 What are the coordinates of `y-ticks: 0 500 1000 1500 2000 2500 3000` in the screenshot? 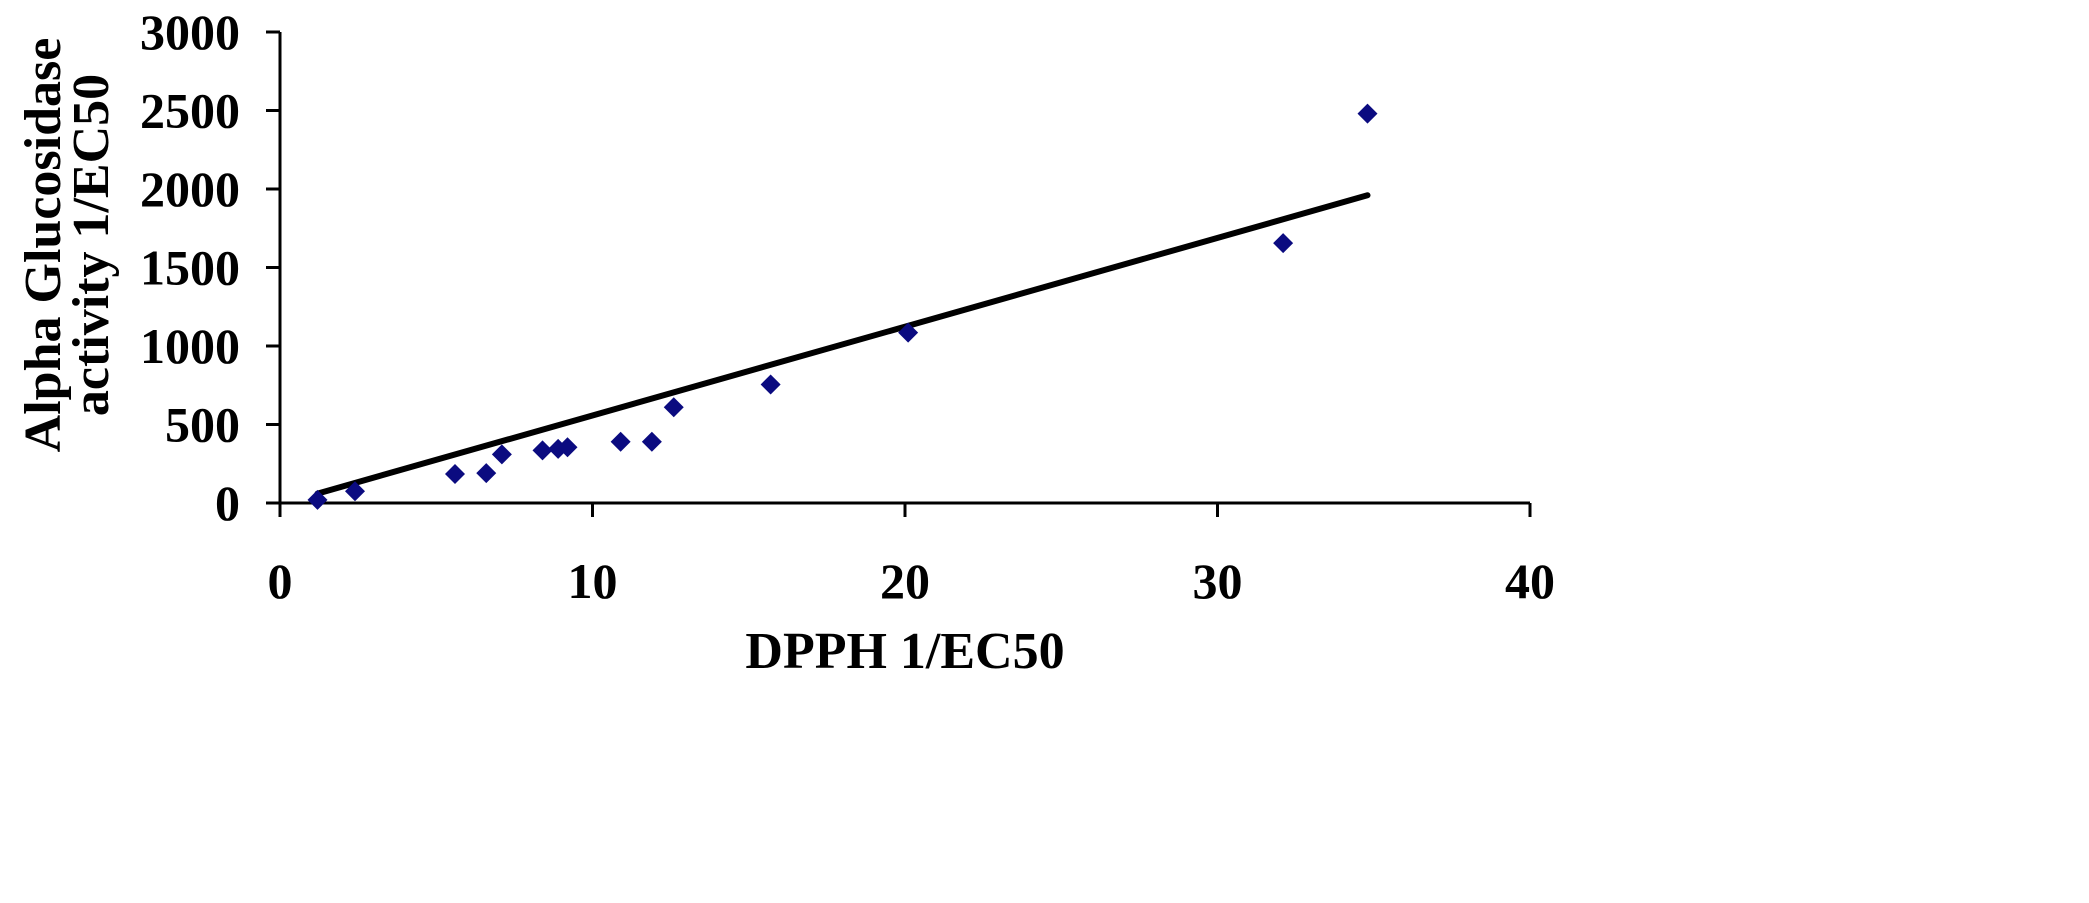 It's located at (210, 267).